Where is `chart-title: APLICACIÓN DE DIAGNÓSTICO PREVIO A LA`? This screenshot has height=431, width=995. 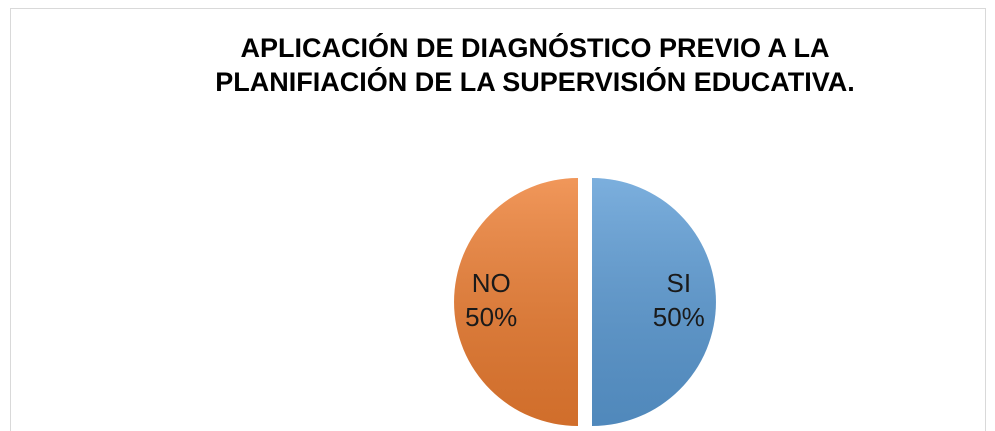
chart-title: APLICACIÓN DE DIAGNÓSTICO PREVIO A LA is located at coordinates (534, 47).